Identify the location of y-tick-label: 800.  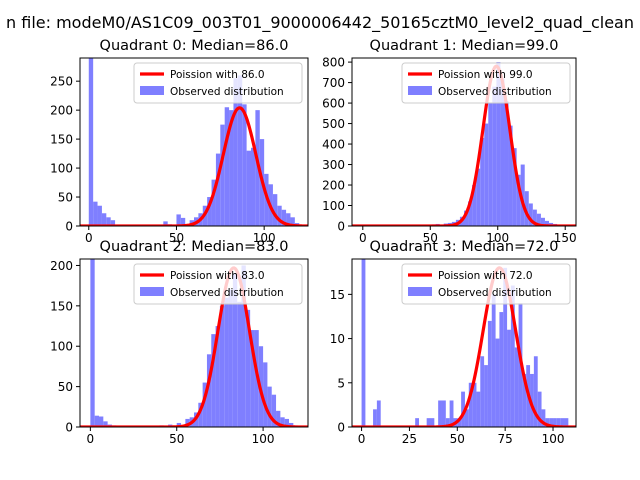
(333, 63).